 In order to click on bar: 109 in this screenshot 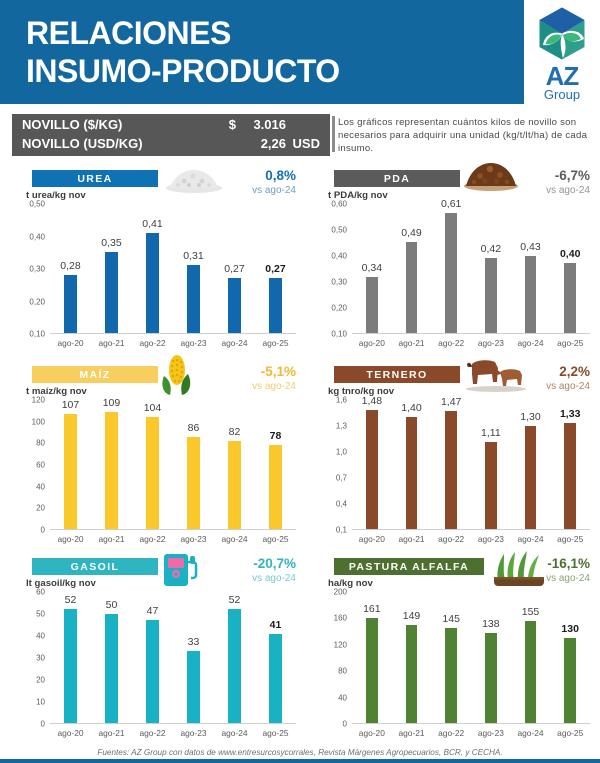, I will do `click(111, 463)`.